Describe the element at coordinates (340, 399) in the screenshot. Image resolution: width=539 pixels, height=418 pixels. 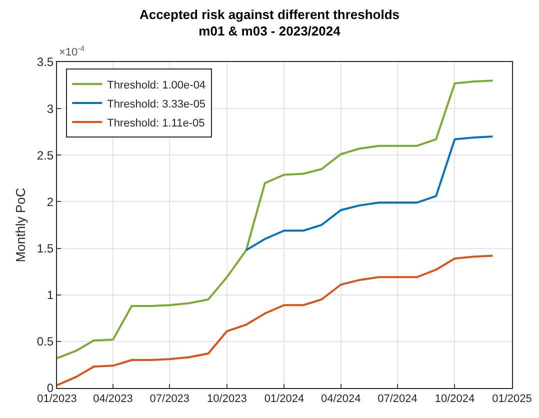
I see `x-tick-label: 04/2024` at that location.